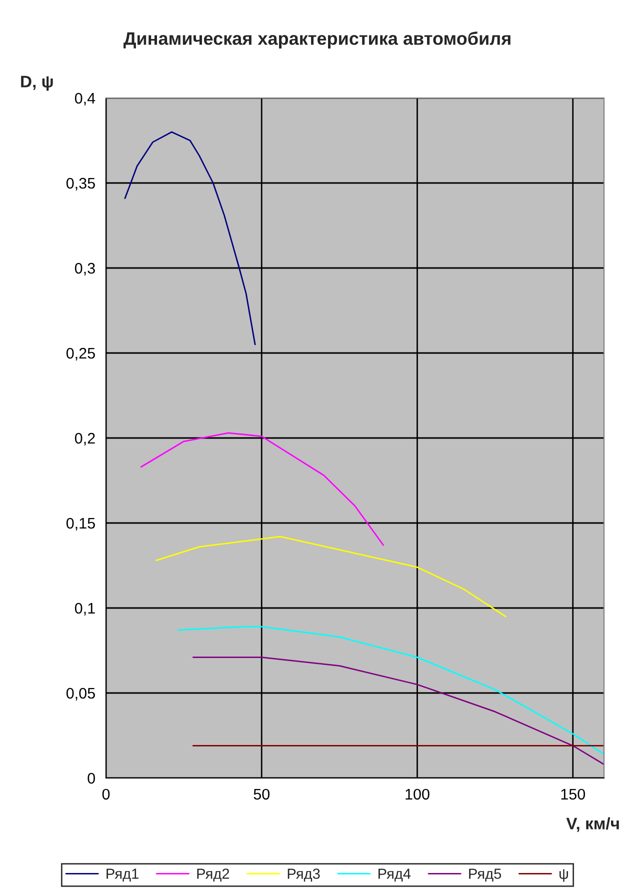 Image resolution: width=635 pixels, height=893 pixels. What do you see at coordinates (573, 794) in the screenshot?
I see `x-tick-label: 150` at bounding box center [573, 794].